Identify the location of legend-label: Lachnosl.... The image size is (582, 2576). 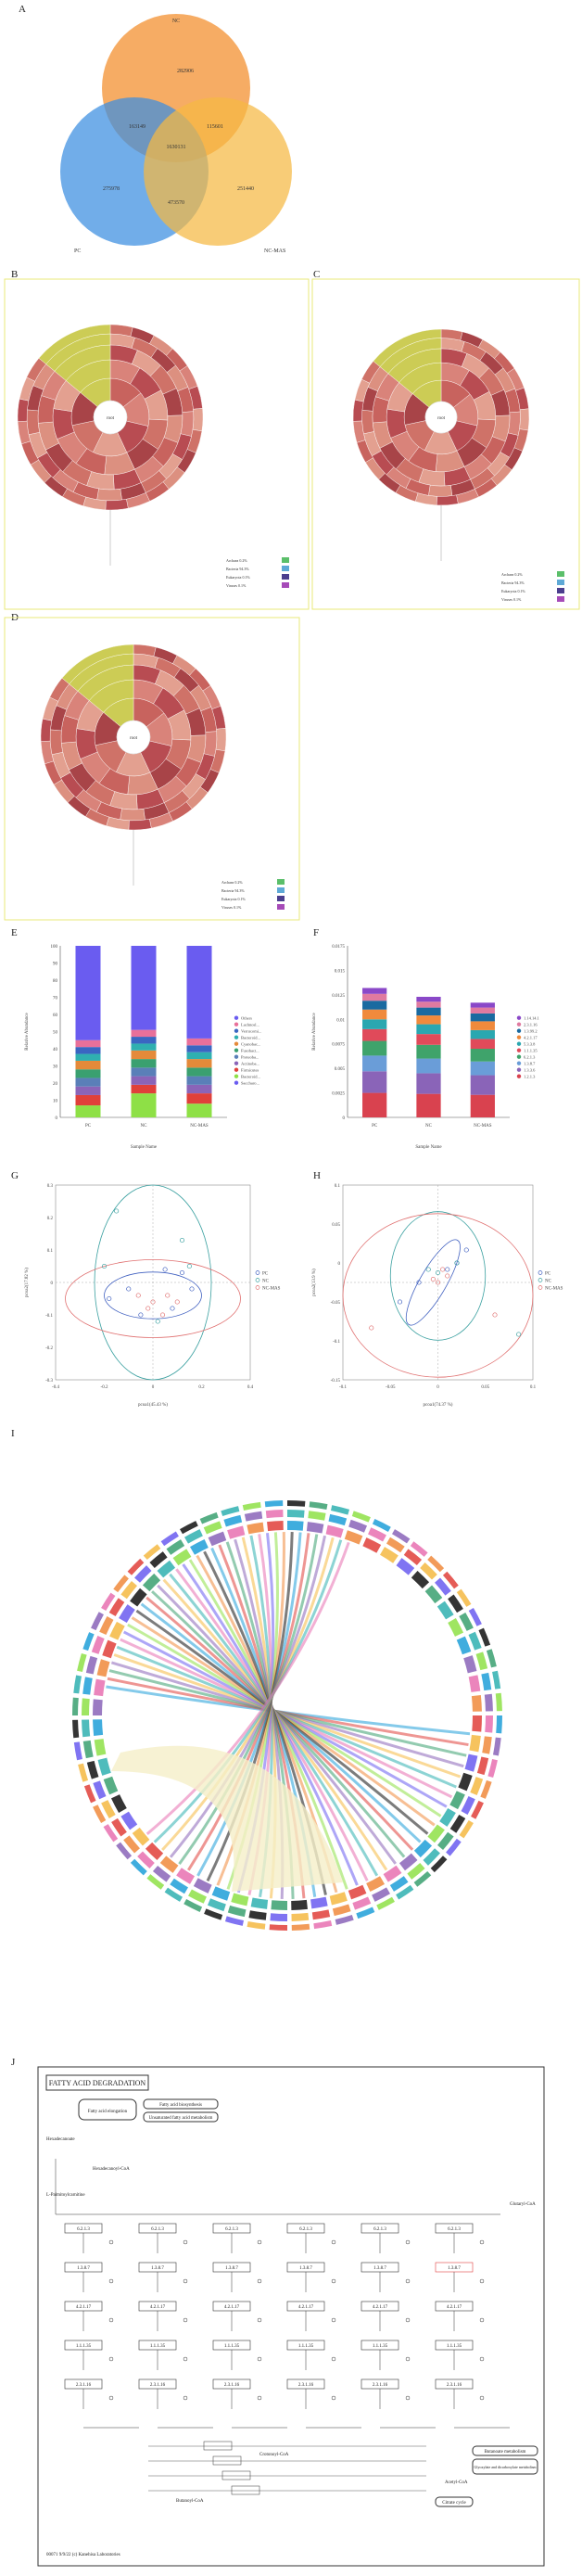
(250, 1025).